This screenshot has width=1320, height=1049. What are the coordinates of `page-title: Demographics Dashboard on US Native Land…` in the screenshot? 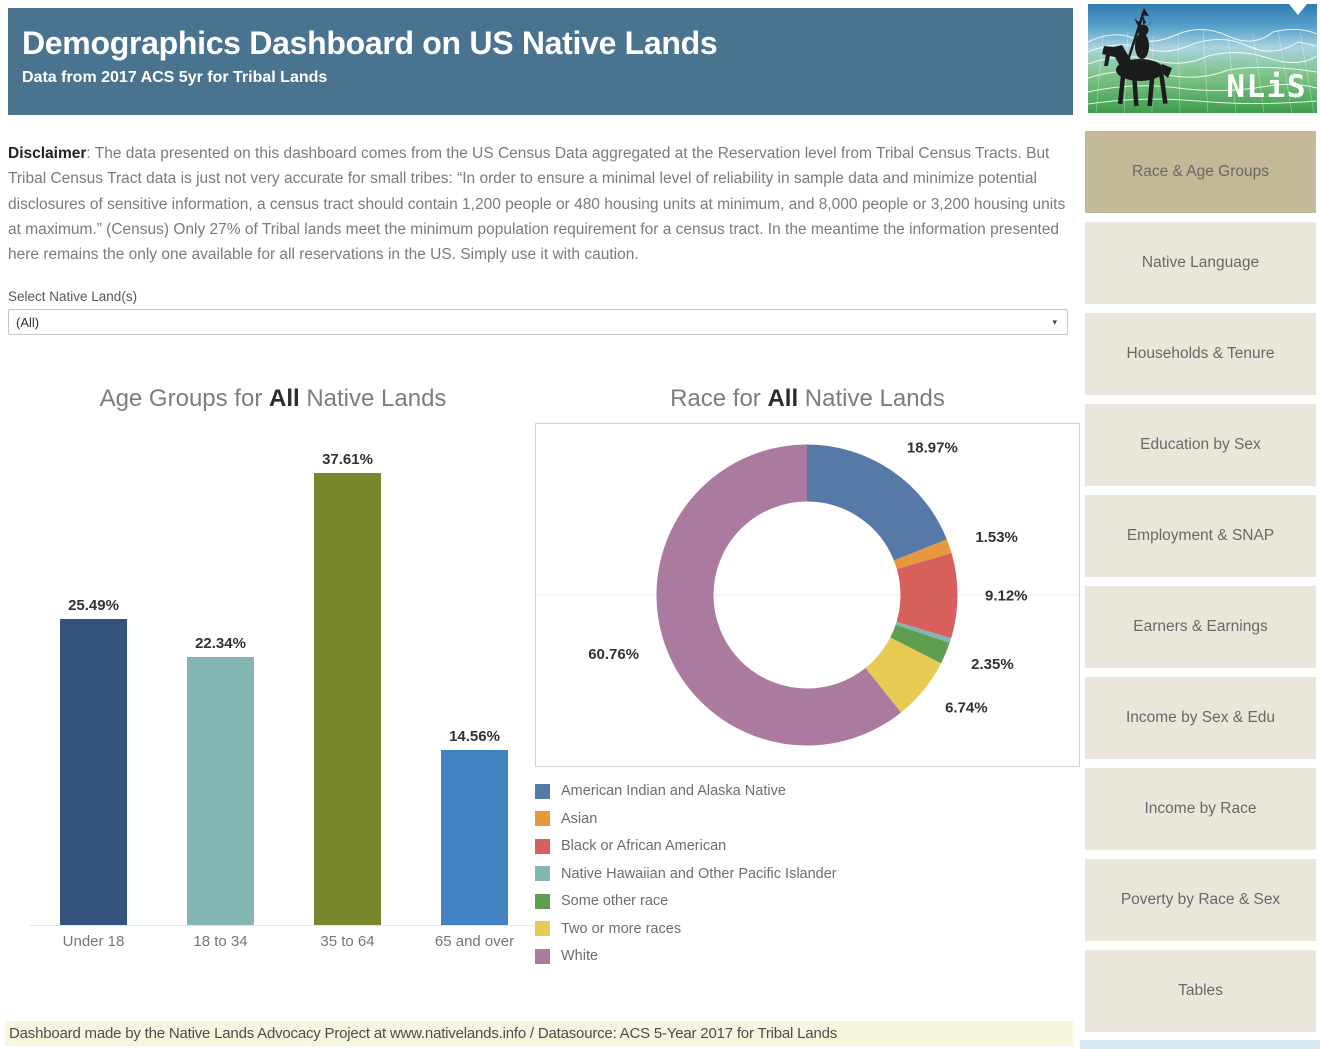 It's located at (370, 43).